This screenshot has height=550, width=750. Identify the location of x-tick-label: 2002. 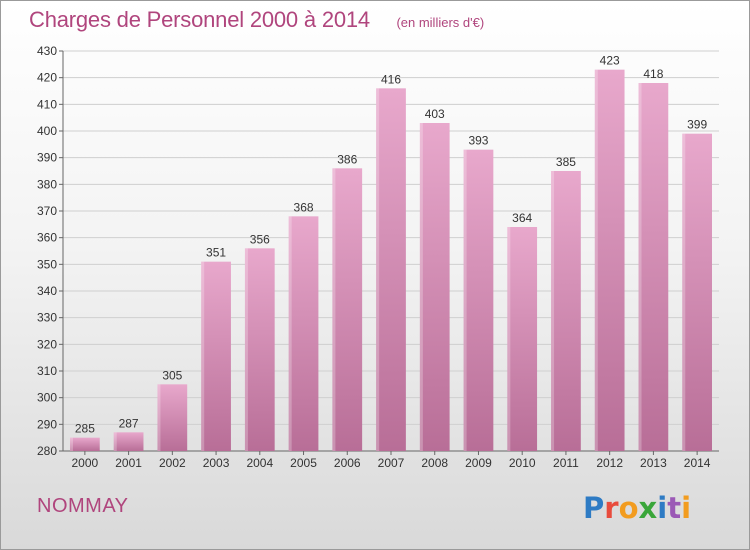
(172, 463).